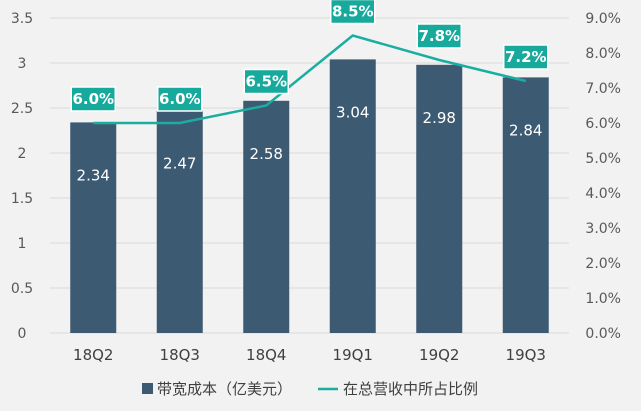  I want to click on bar-19Q3, so click(525, 205).